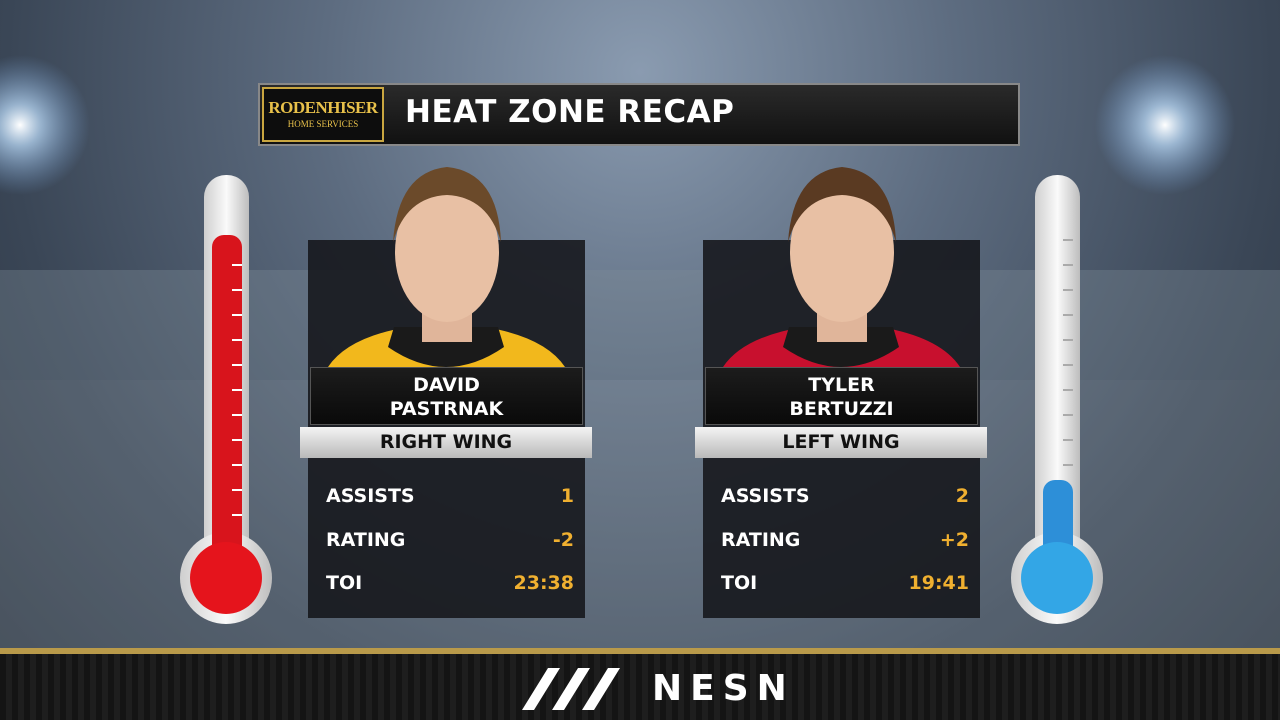 The height and width of the screenshot is (720, 1280). Describe the element at coordinates (563, 539) in the screenshot. I see `stat-value: -2` at that location.